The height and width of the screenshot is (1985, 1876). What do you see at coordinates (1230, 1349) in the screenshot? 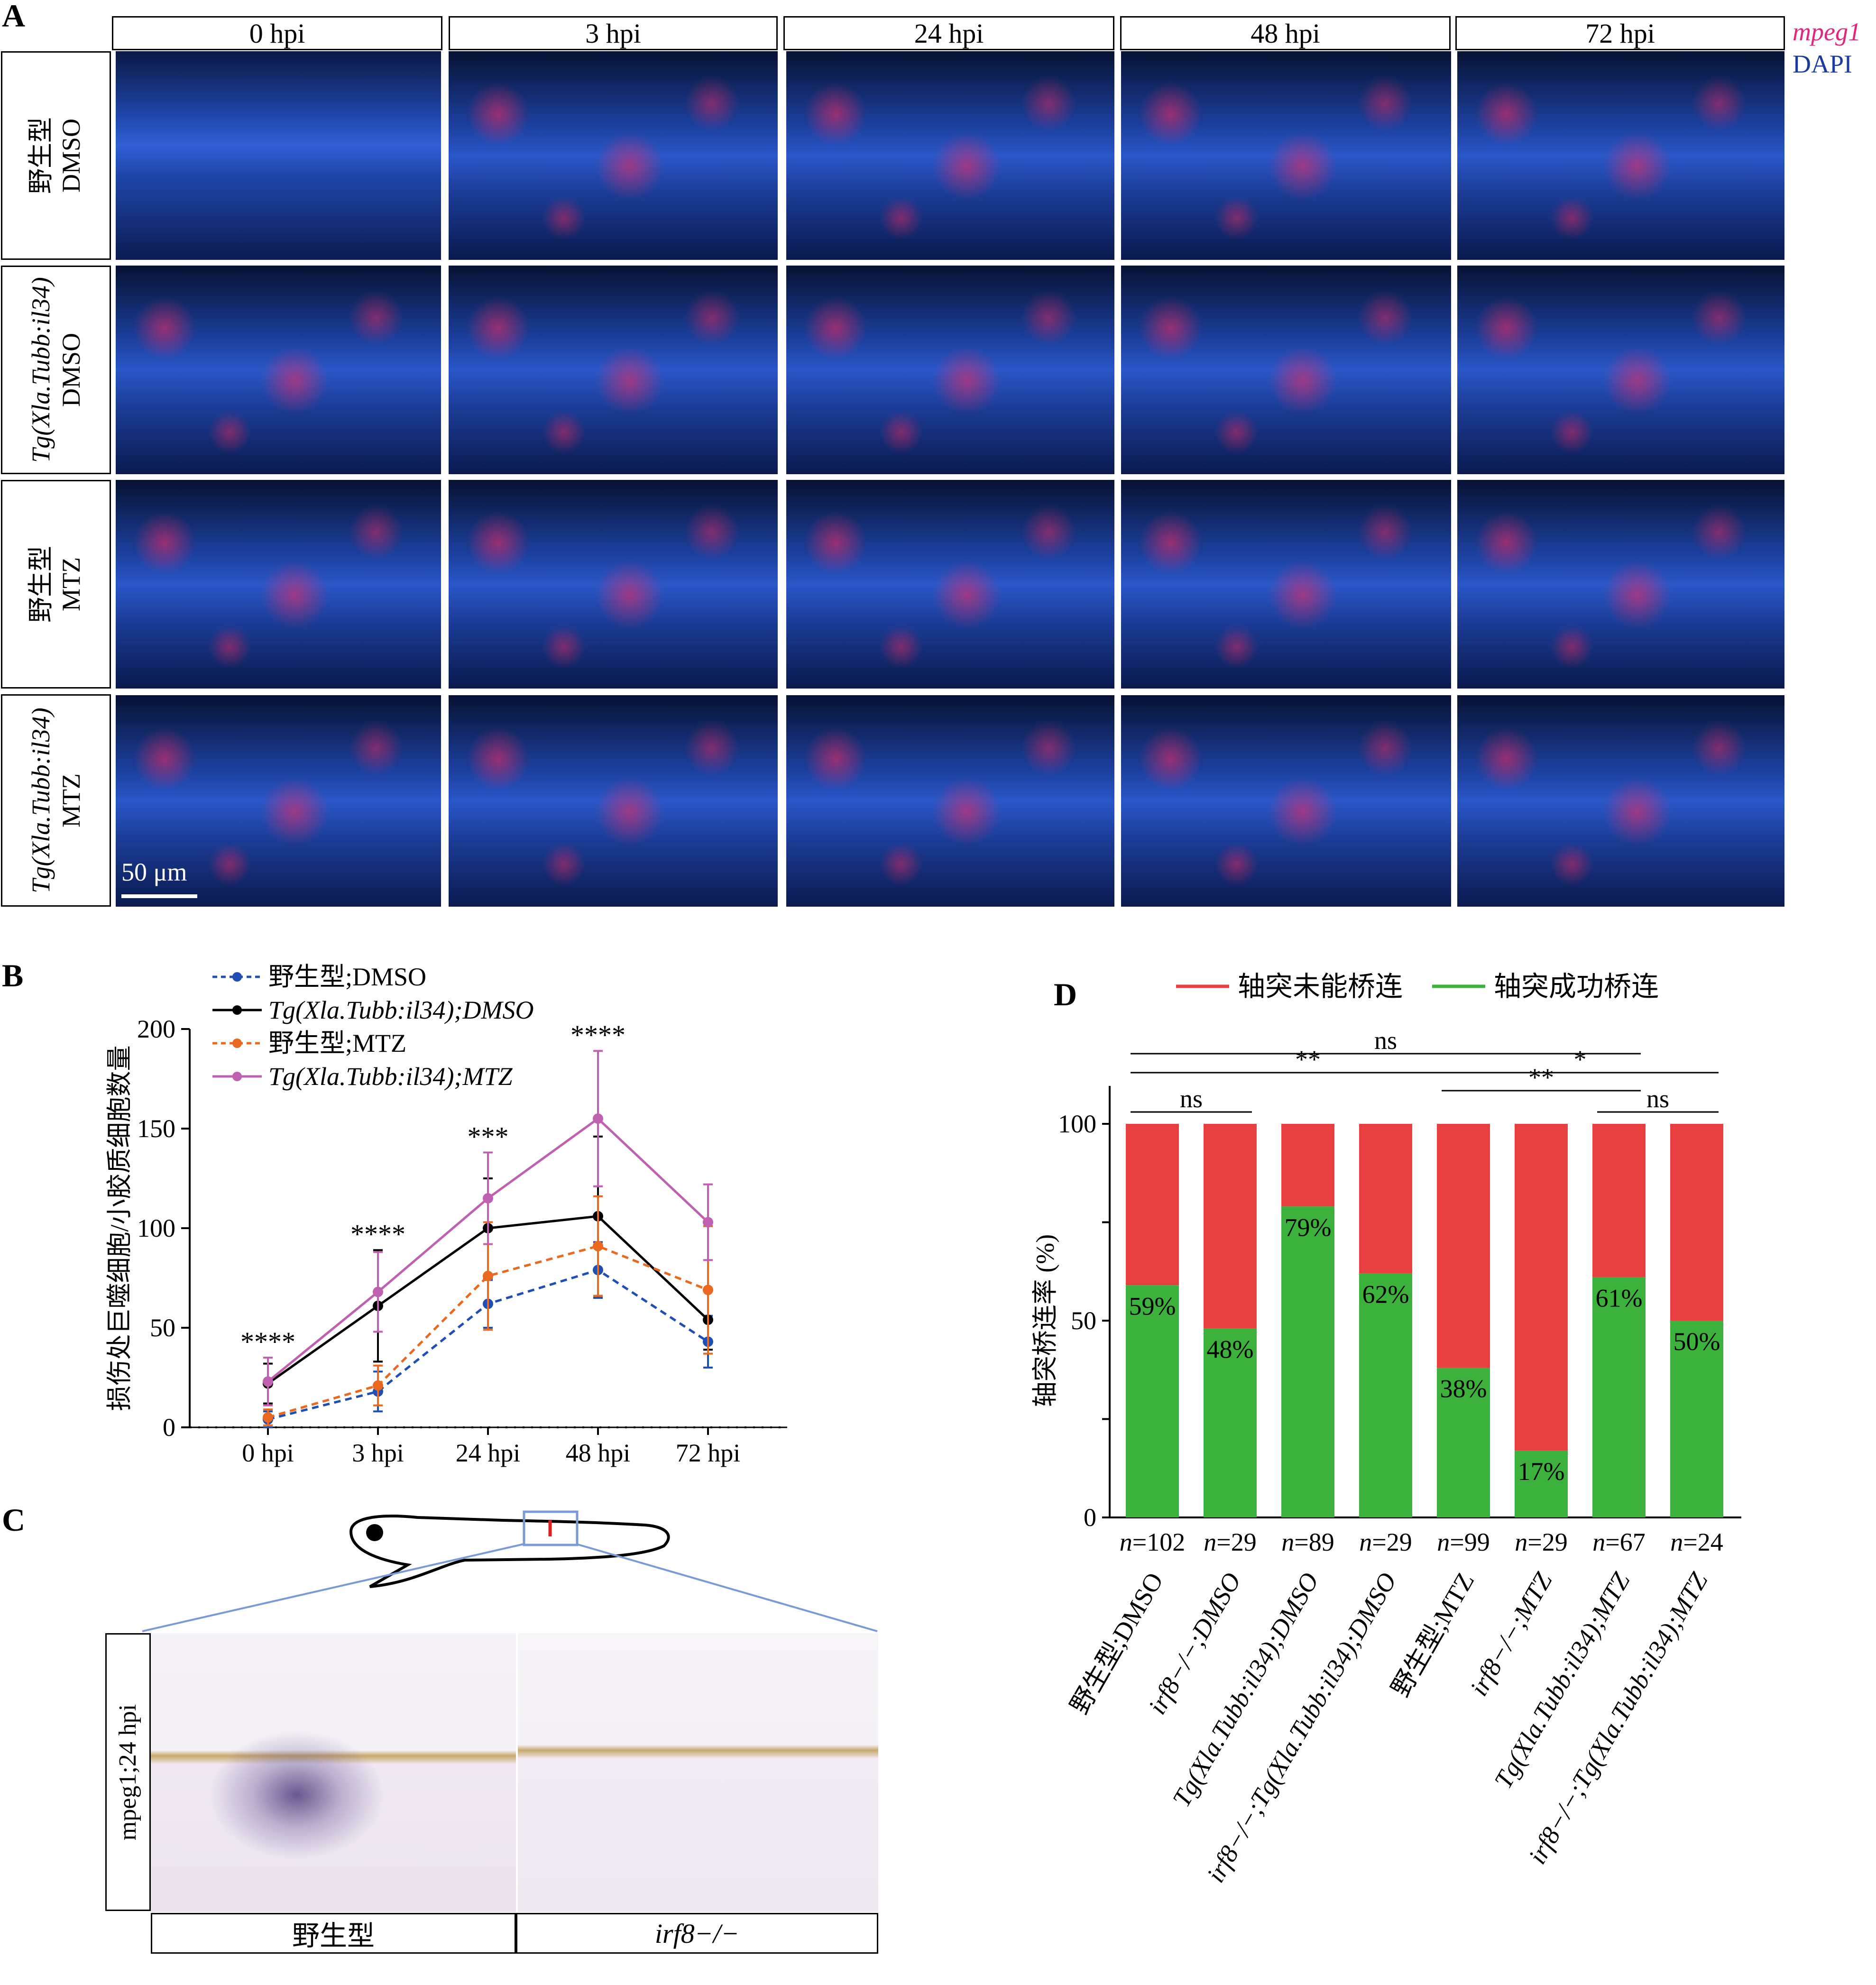
I see `bar-value-label: 48%` at bounding box center [1230, 1349].